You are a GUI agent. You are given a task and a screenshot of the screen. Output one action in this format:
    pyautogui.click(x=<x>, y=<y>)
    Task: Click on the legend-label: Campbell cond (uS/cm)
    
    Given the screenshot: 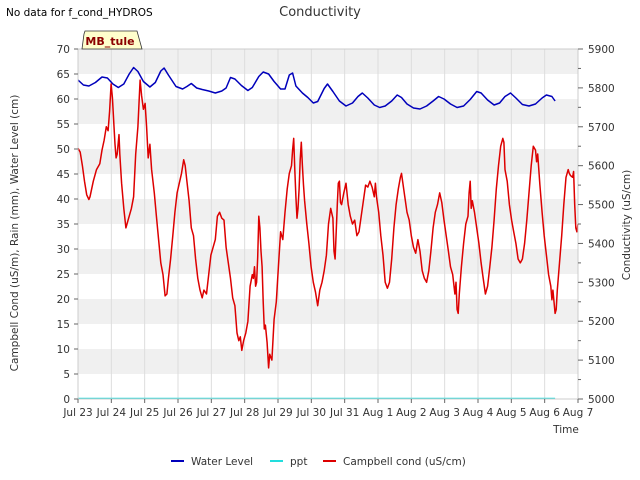 What is the action you would take?
    pyautogui.click(x=404, y=462)
    